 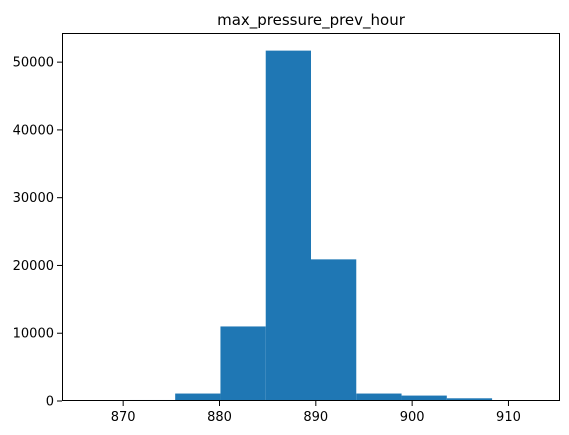 What do you see at coordinates (50, 402) in the screenshot?
I see `y-tick-label-0: 0` at bounding box center [50, 402].